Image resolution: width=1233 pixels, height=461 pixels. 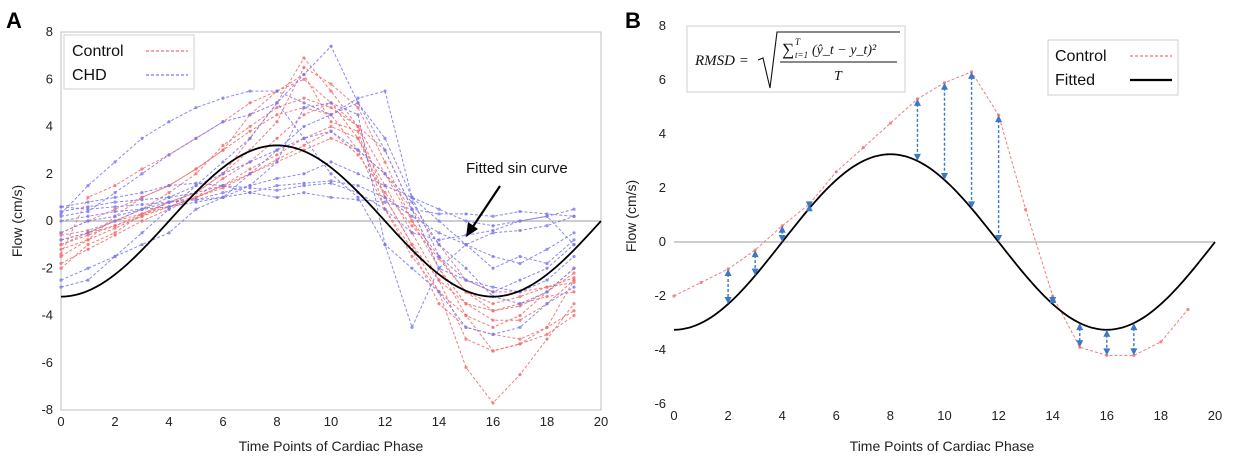 What do you see at coordinates (890, 415) in the screenshot?
I see `x-tick-label-b: 8` at bounding box center [890, 415].